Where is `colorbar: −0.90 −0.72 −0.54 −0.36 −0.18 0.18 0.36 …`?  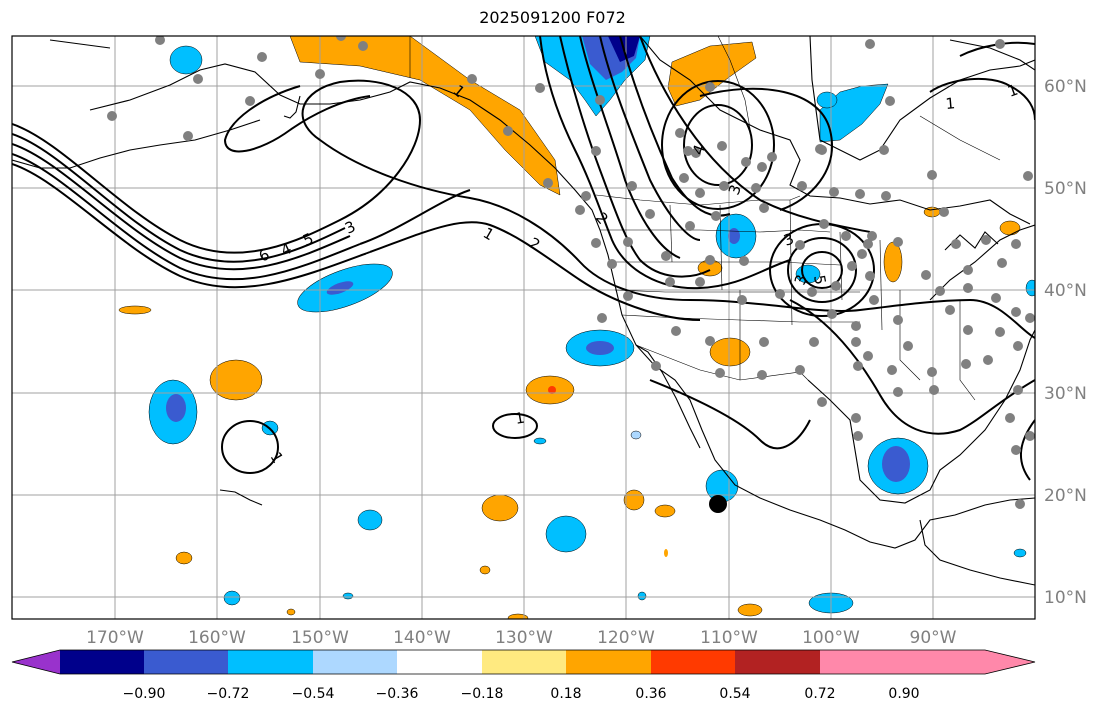 colorbar: −0.90 −0.72 −0.54 −0.36 −0.18 0.18 0.36 … is located at coordinates (523, 675).